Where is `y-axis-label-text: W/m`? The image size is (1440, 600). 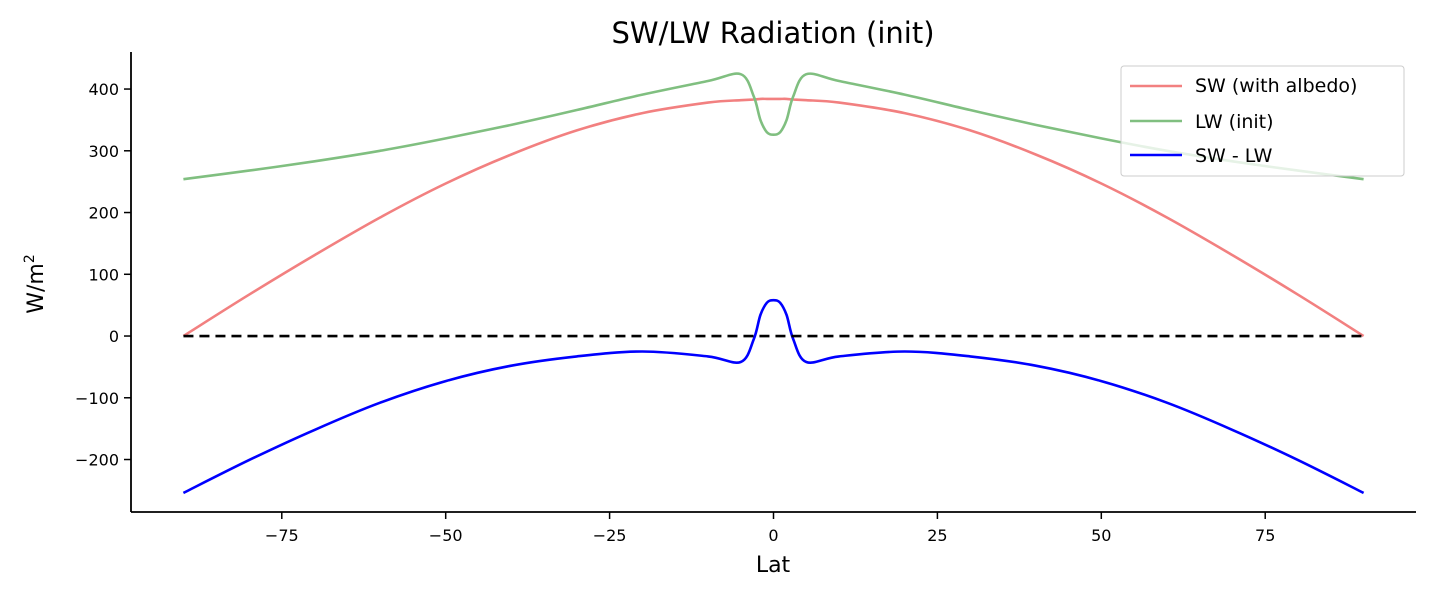
y-axis-label-text: W/m is located at coordinates (36, 288).